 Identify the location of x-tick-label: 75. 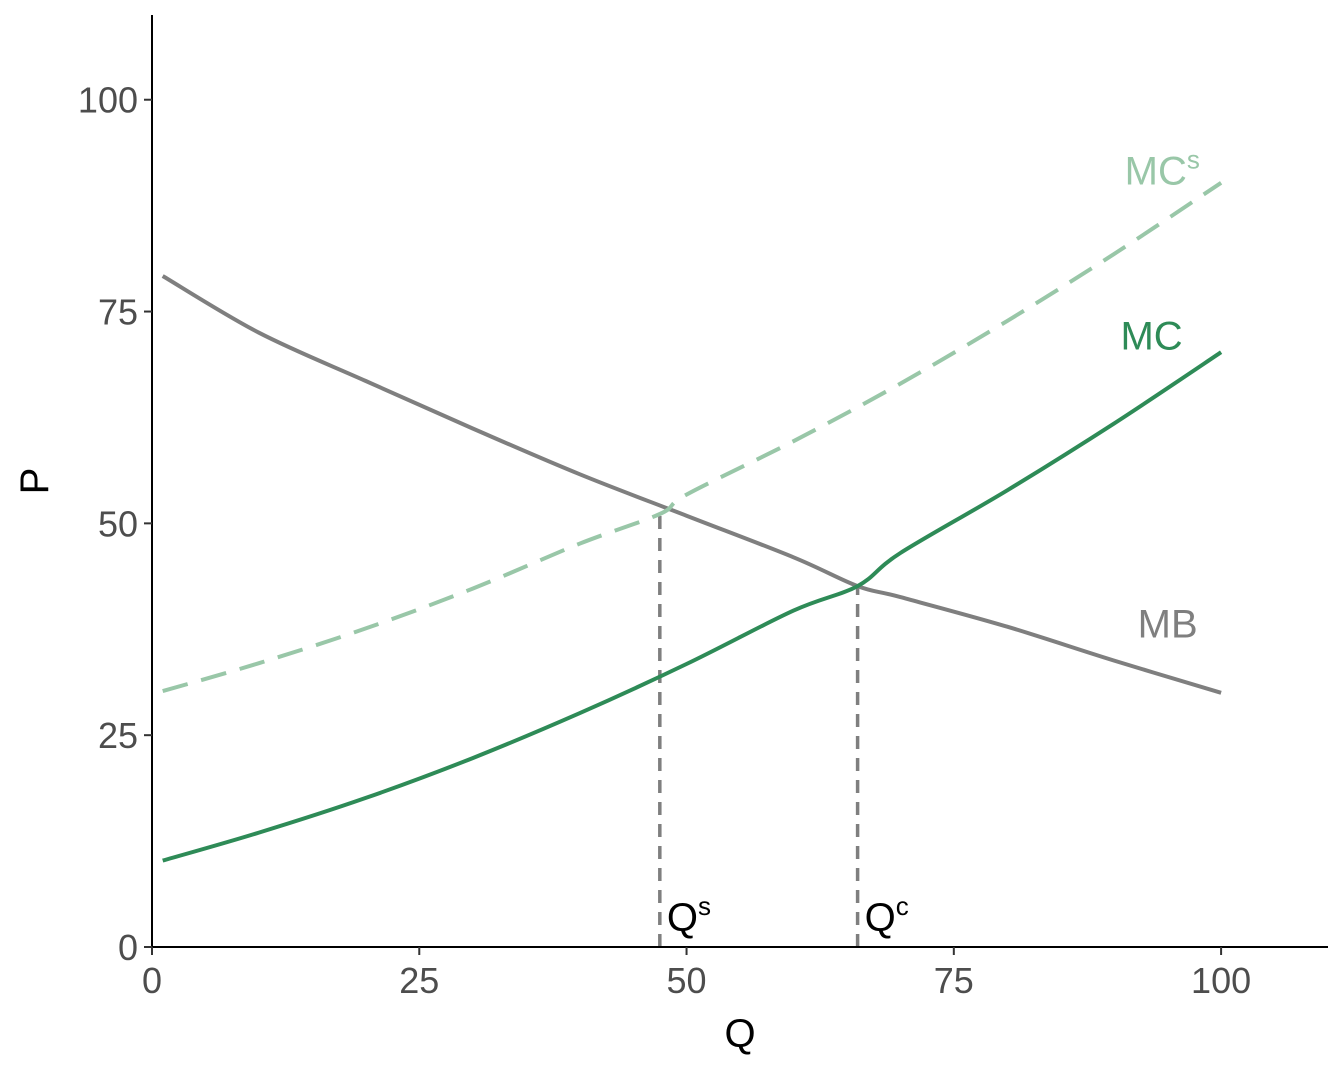
(954, 980).